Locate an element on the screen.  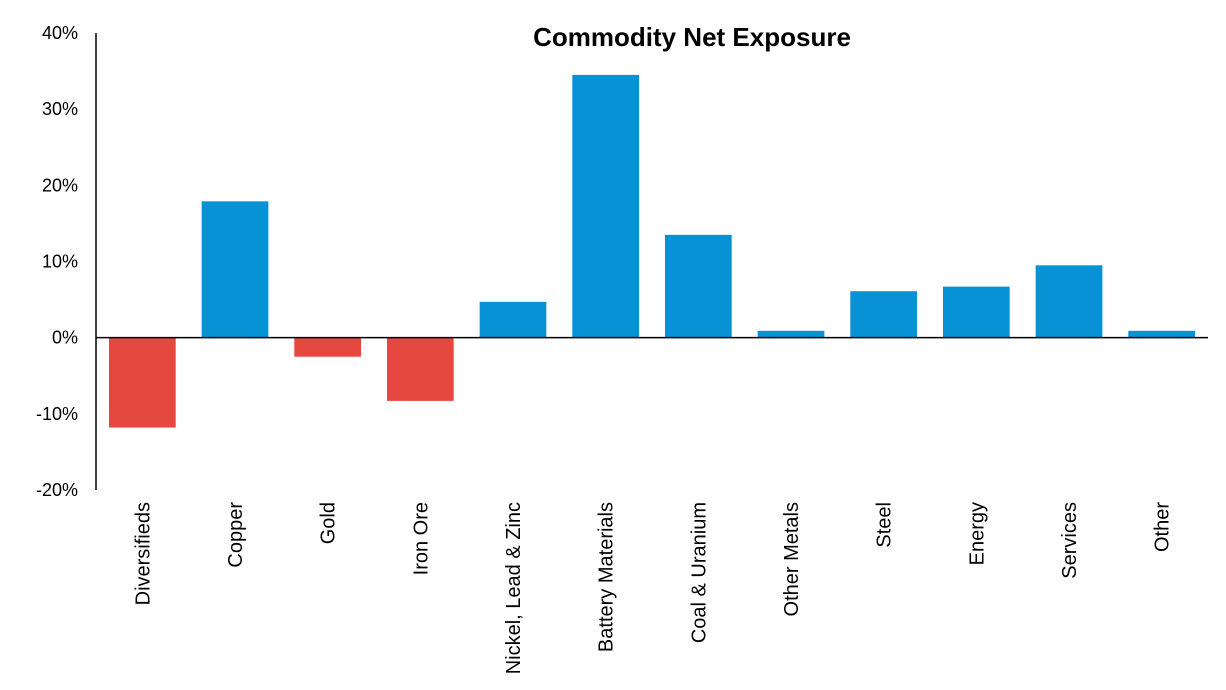
y-tick-label: -20% is located at coordinates (57, 490).